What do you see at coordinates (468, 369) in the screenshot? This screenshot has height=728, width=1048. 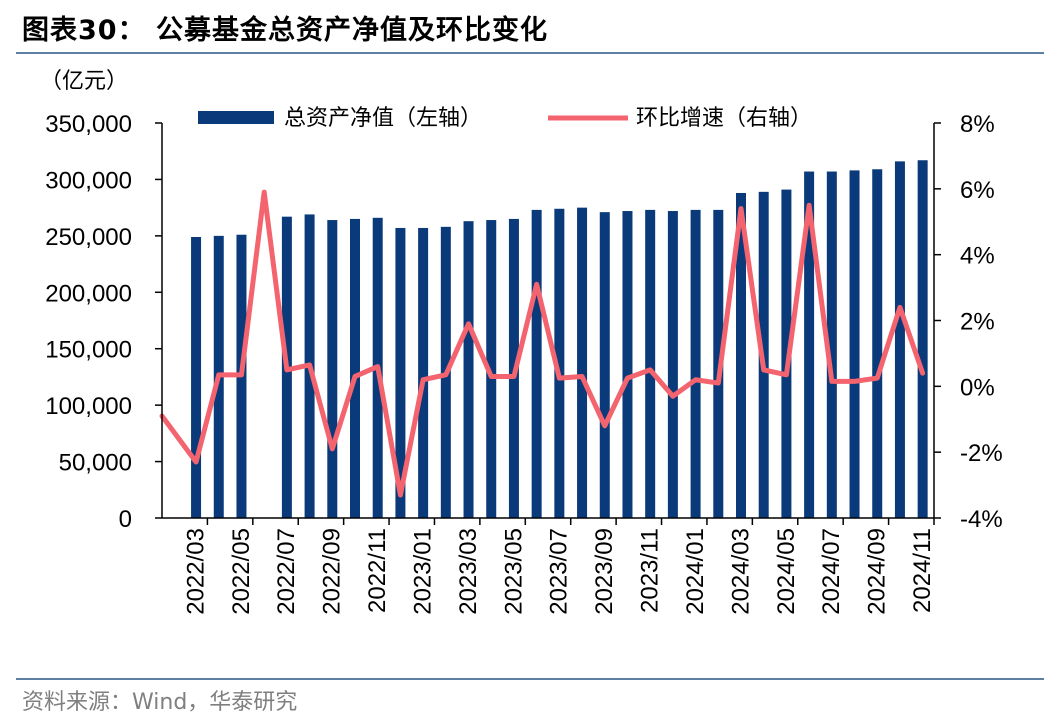 I see `bar-2023/03` at bounding box center [468, 369].